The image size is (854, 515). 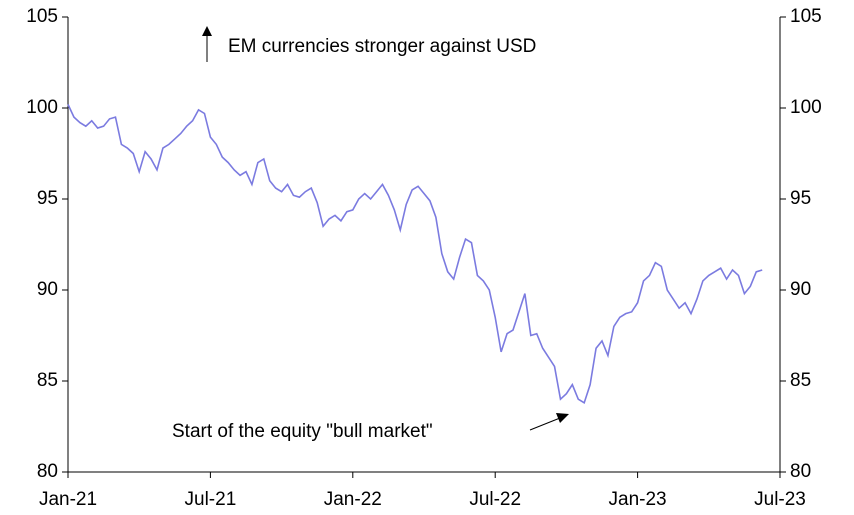 What do you see at coordinates (806, 107) in the screenshot?
I see `y2-tick-label: 100` at bounding box center [806, 107].